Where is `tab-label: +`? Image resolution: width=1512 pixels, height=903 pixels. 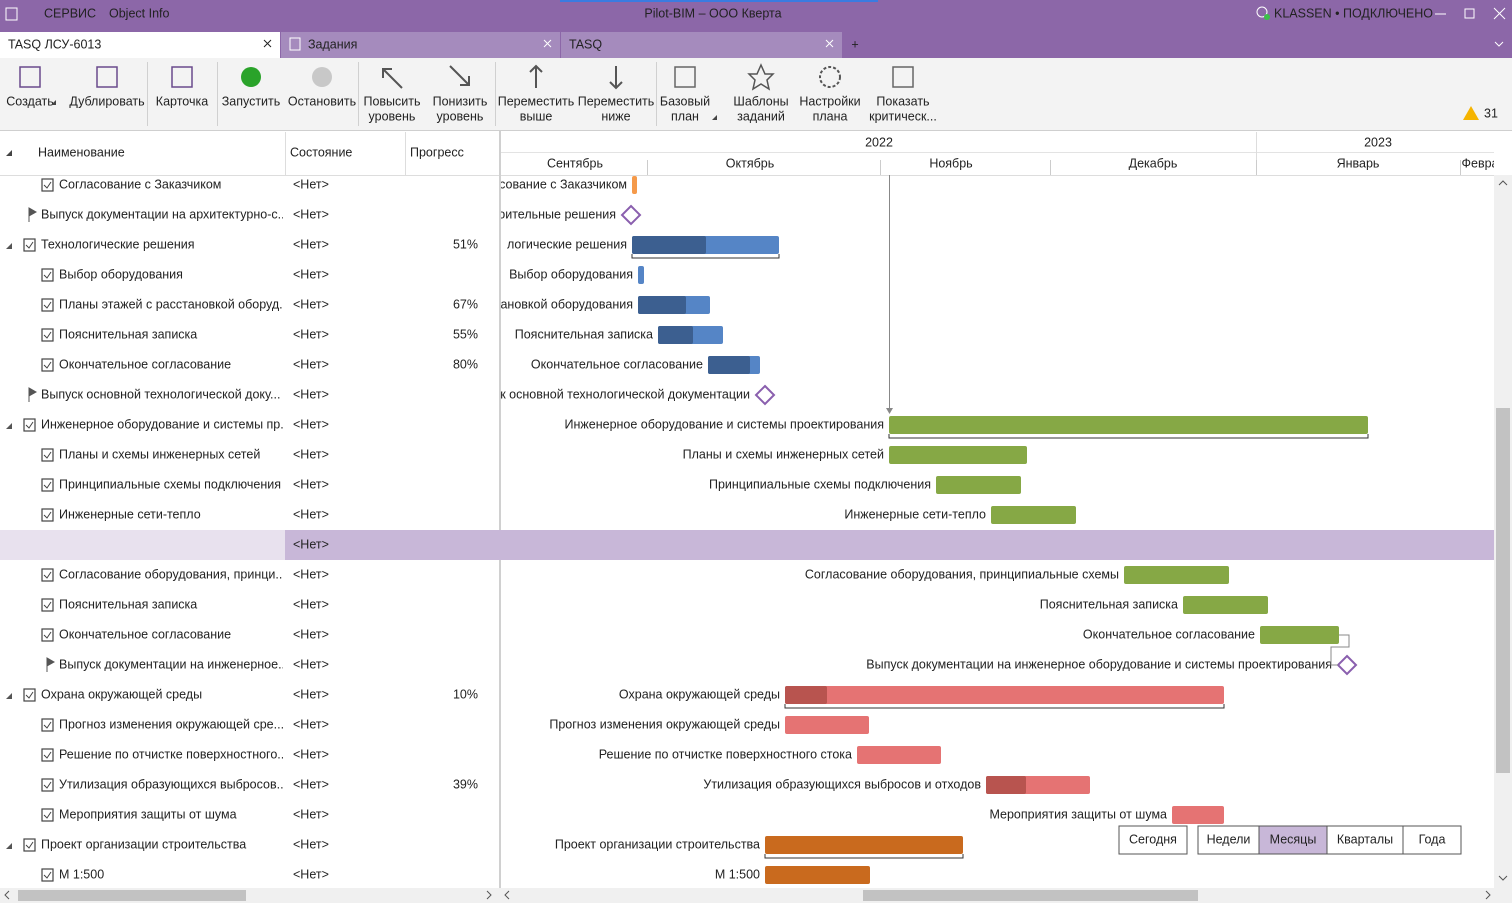 tab-label: + is located at coordinates (854, 44).